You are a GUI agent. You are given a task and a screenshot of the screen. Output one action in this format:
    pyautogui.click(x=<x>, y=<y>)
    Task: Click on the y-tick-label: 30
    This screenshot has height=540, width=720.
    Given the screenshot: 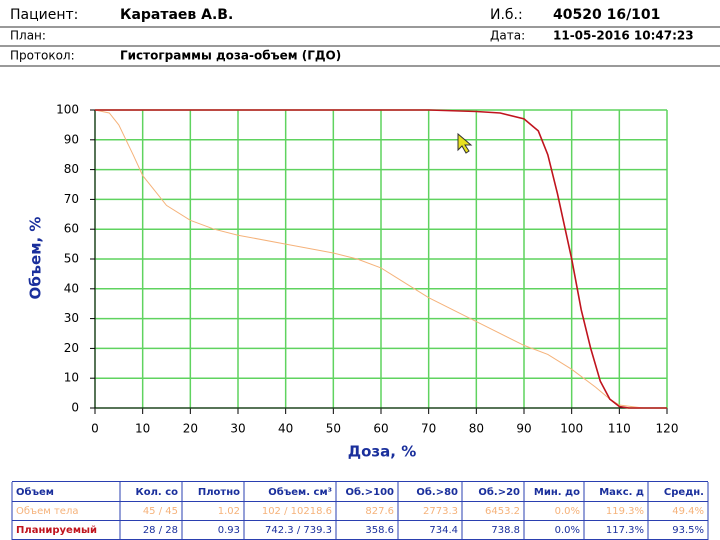 What is the action you would take?
    pyautogui.click(x=71, y=318)
    